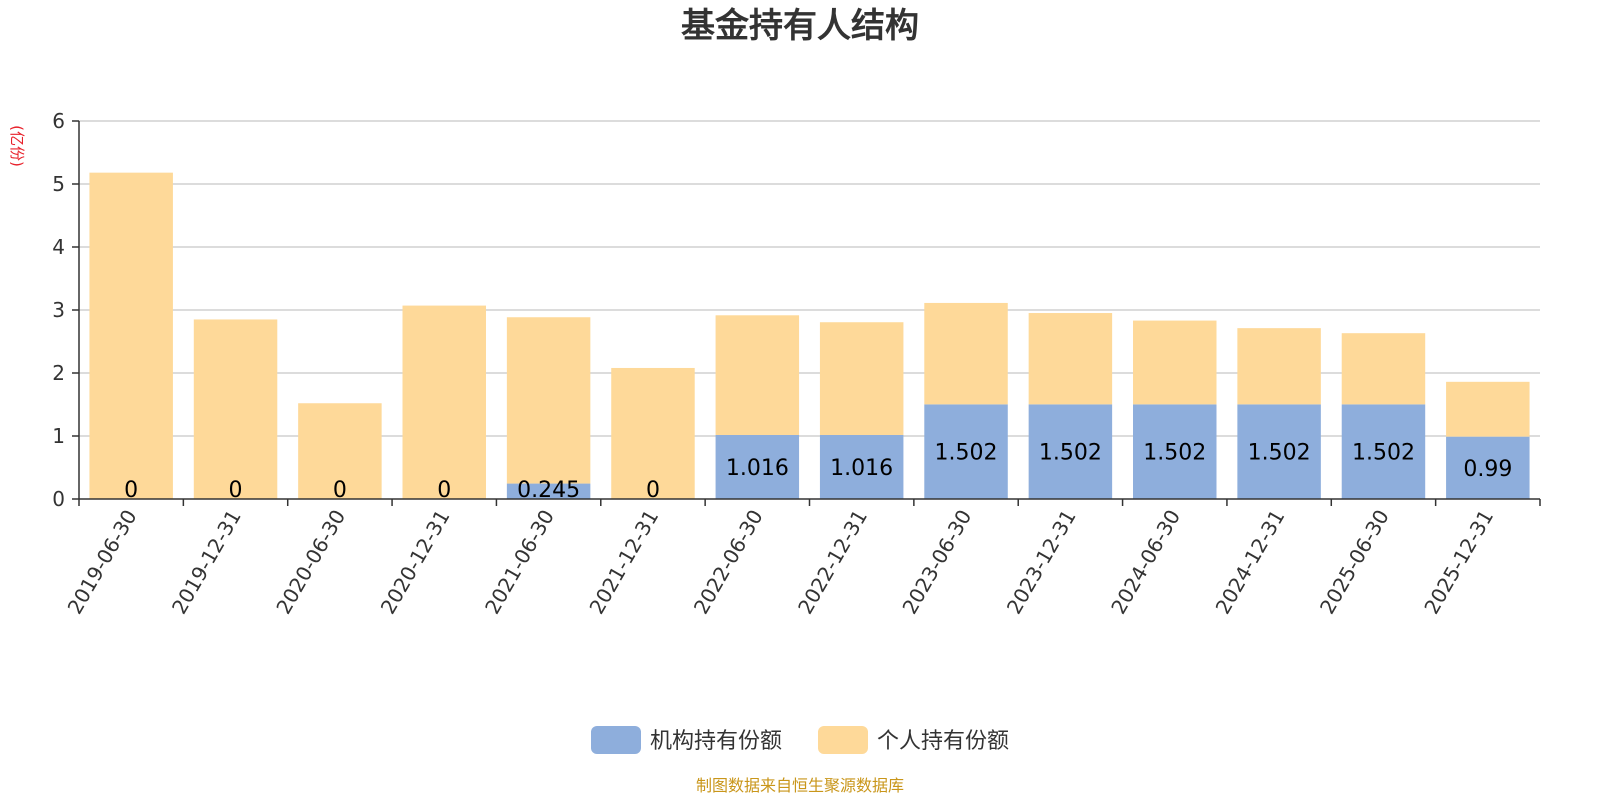 Image resolution: width=1600 pixels, height=800 pixels. Describe the element at coordinates (58, 310) in the screenshot. I see `y-tick-label: 3` at that location.